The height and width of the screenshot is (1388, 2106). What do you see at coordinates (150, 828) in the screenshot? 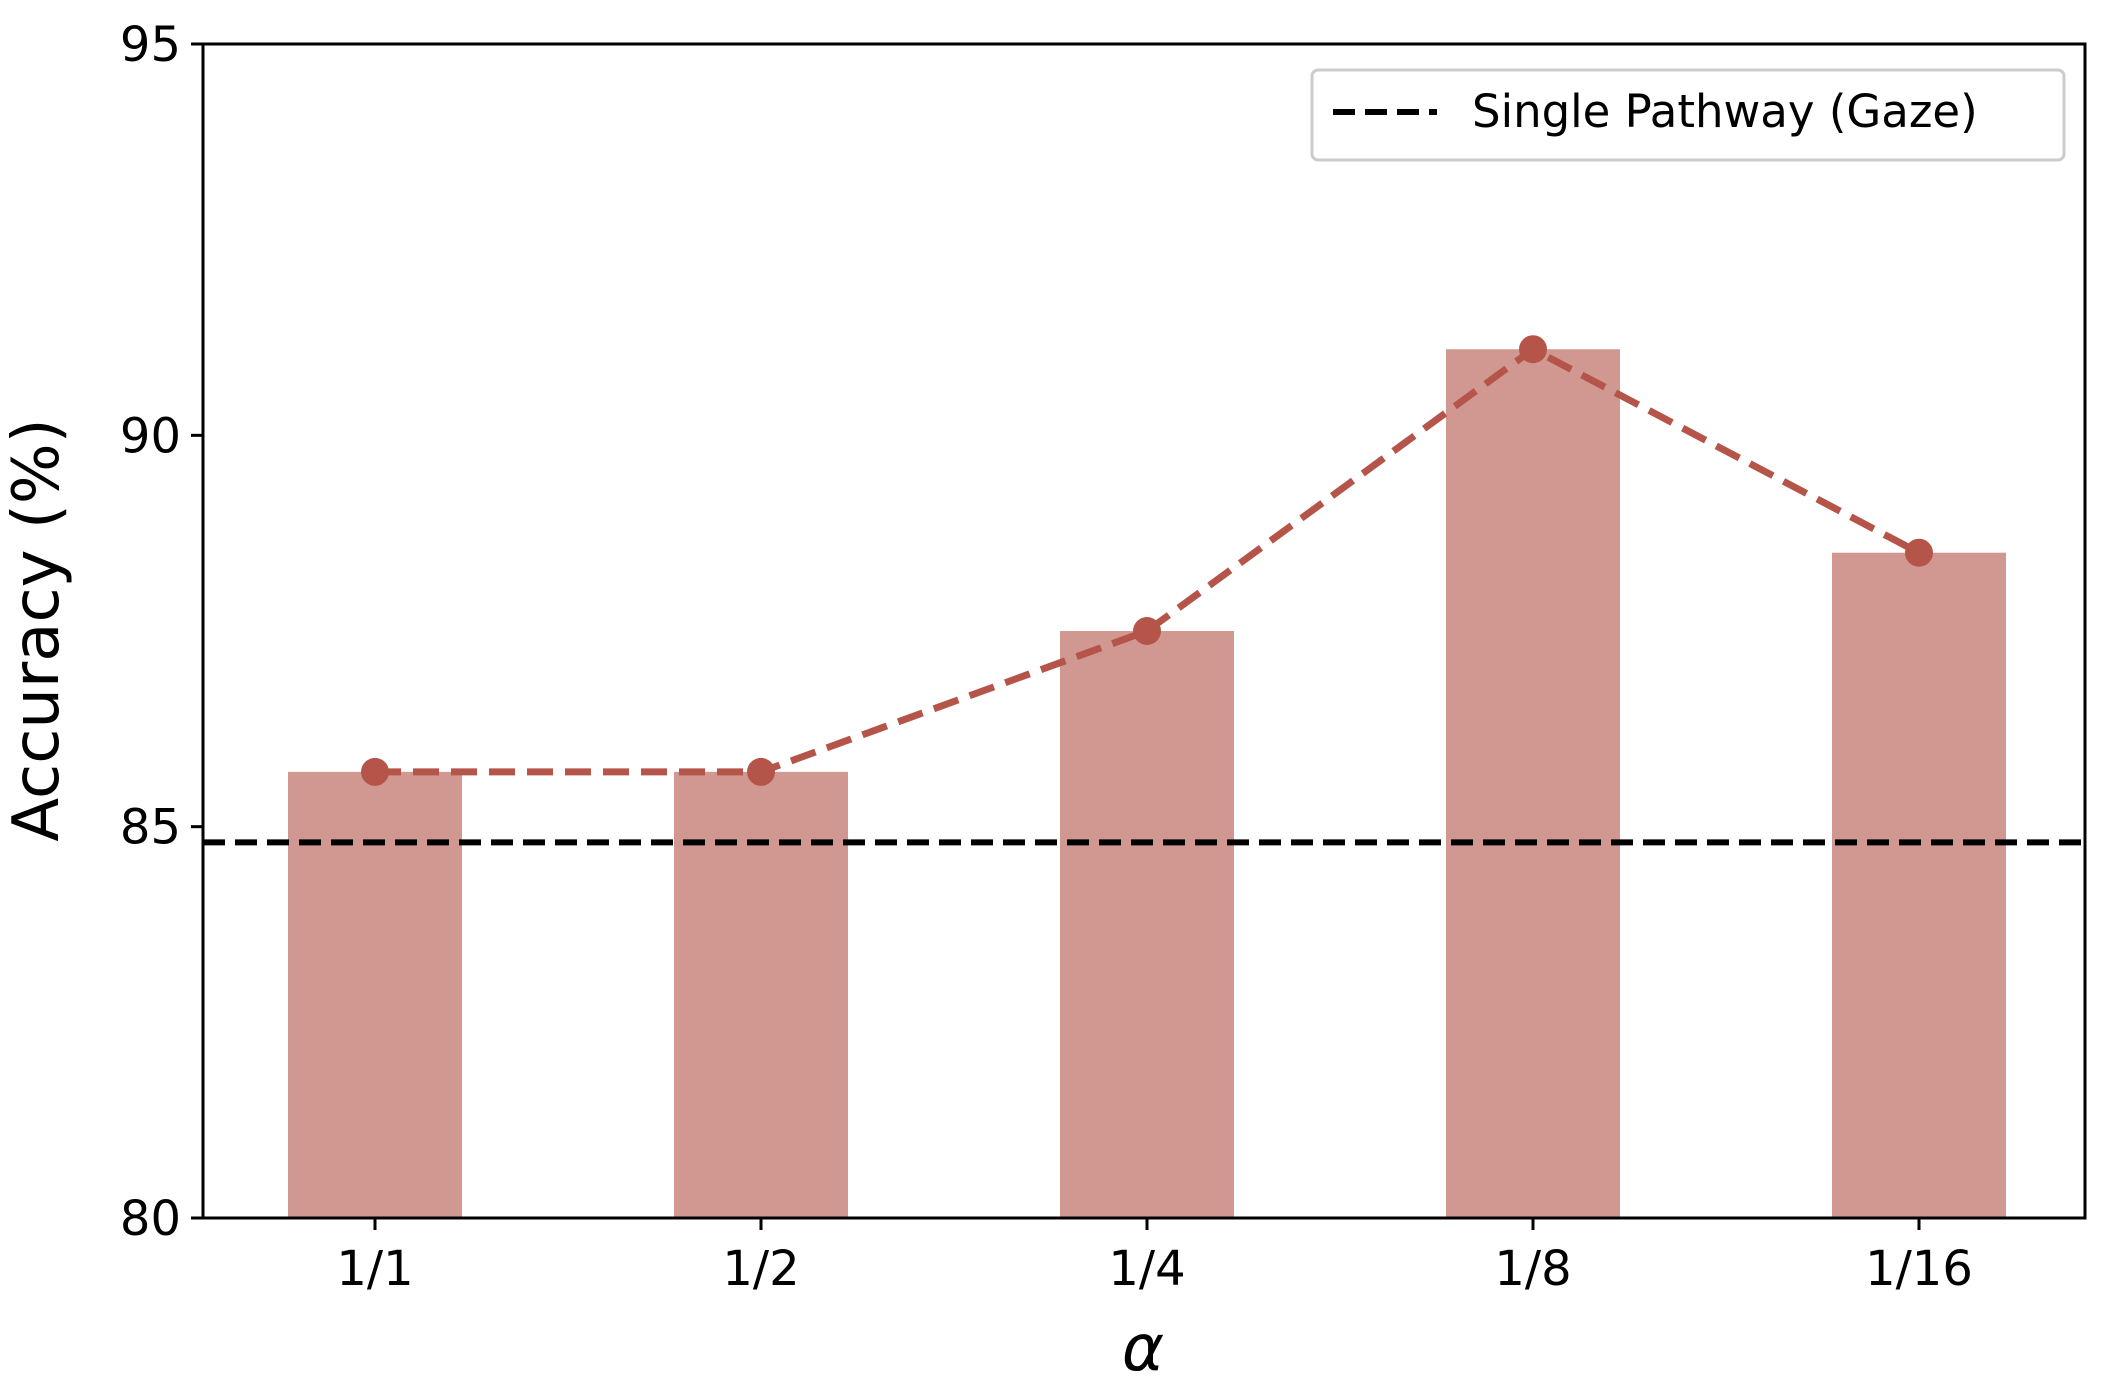
I see `y-tick-label-1: 85` at bounding box center [150, 828].